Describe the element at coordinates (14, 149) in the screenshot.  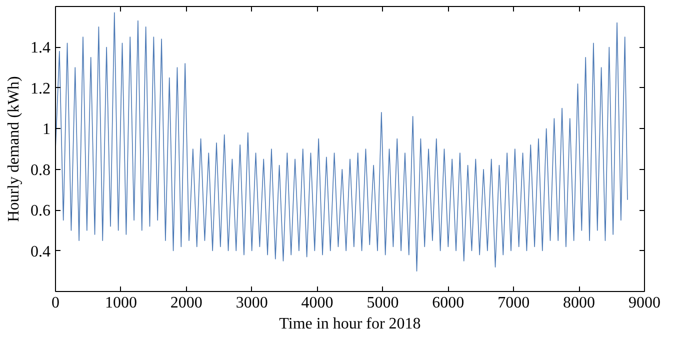
I see `y-axis-title: Hourly demand (kWh)` at that location.